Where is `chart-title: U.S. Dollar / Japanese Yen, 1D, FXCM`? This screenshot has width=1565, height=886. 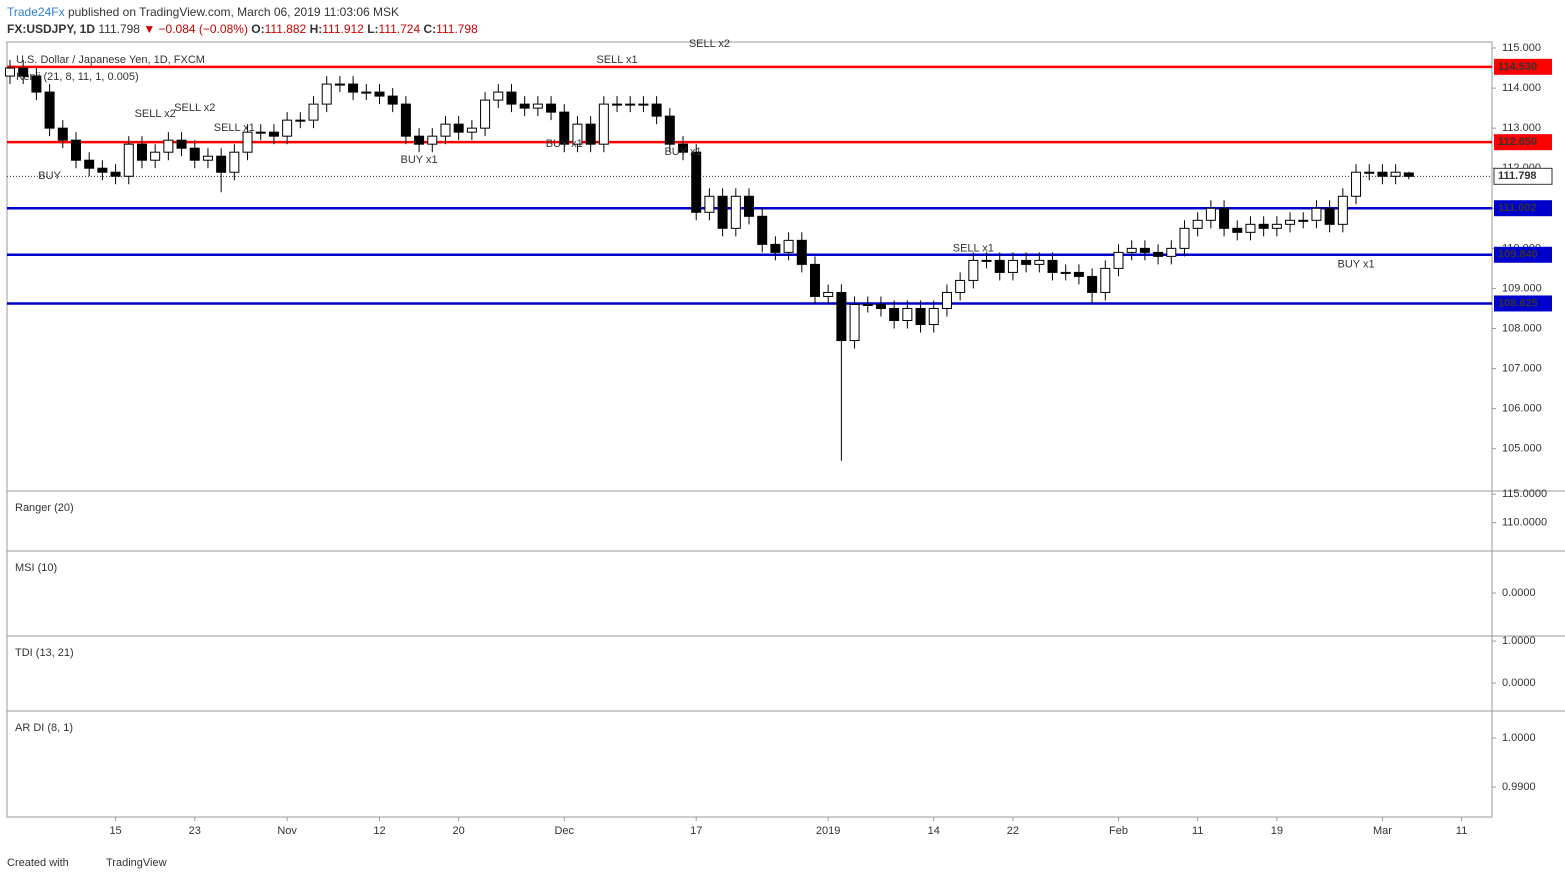 chart-title: U.S. Dollar / Japanese Yen, 1D, FXCM is located at coordinates (110, 60).